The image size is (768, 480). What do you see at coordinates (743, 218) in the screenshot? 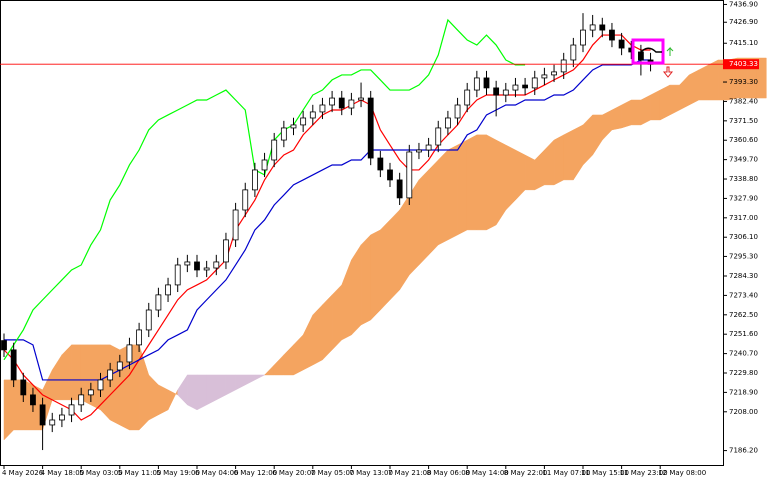
I see `y-tick-label: 7317.00` at bounding box center [743, 218].